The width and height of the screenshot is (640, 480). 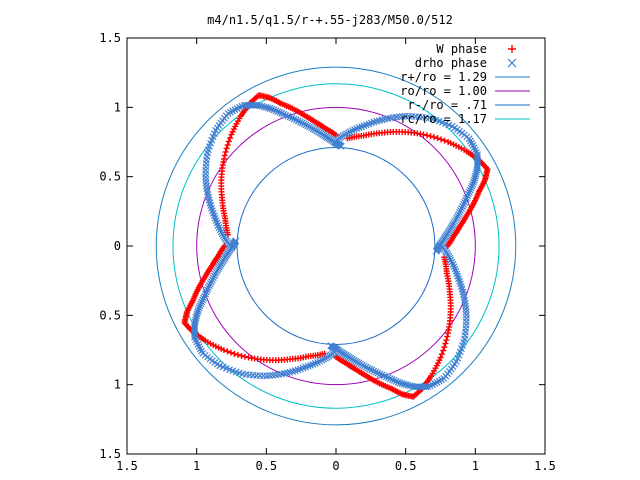 I want to click on legend-label: drho phase, so click(x=451, y=63).